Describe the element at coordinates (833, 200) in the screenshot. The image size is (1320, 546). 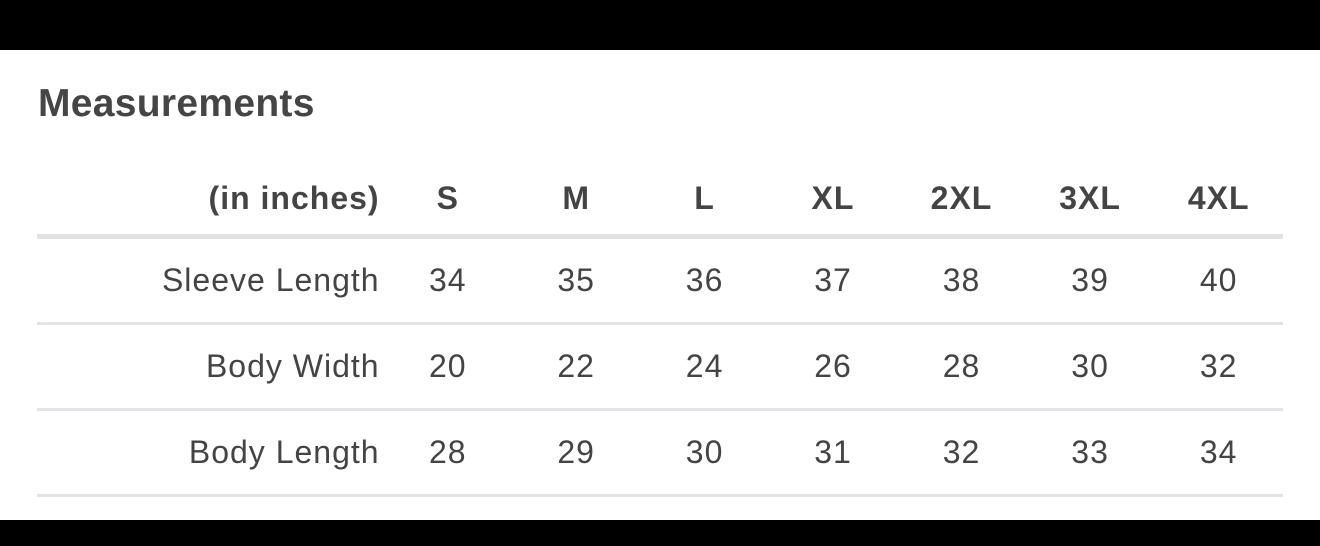
I see `size-header-xl: XL` at that location.